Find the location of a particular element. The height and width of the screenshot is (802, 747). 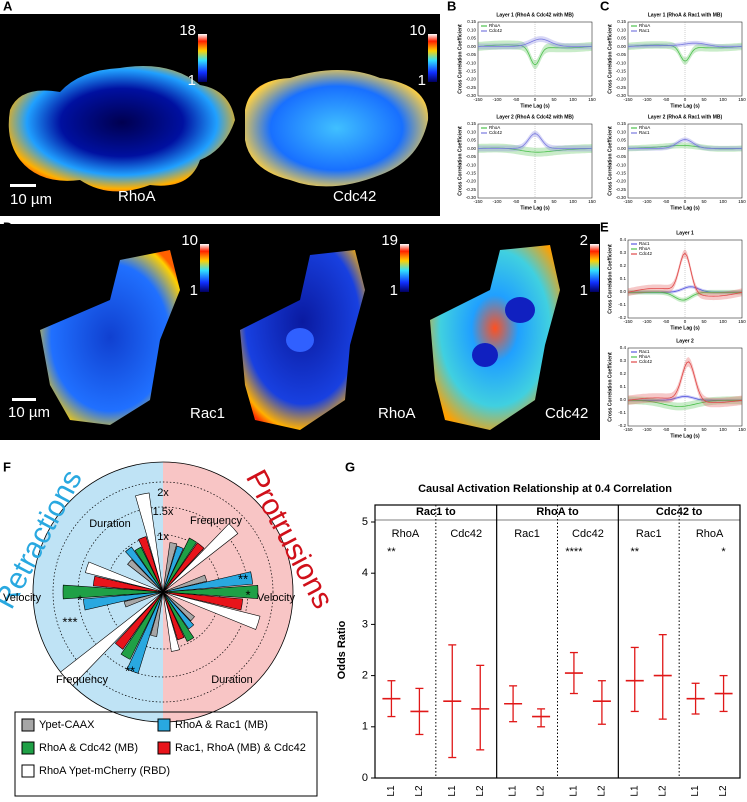

group-label: RhoA to is located at coordinates (557, 512).